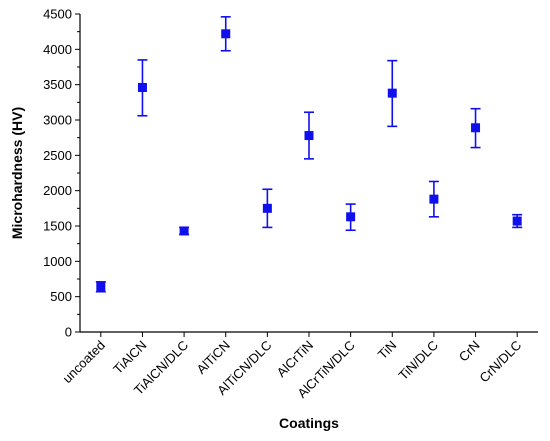 This screenshot has height=441, width=550. Describe the element at coordinates (57, 120) in the screenshot. I see `y-tick-label: 3000` at that location.